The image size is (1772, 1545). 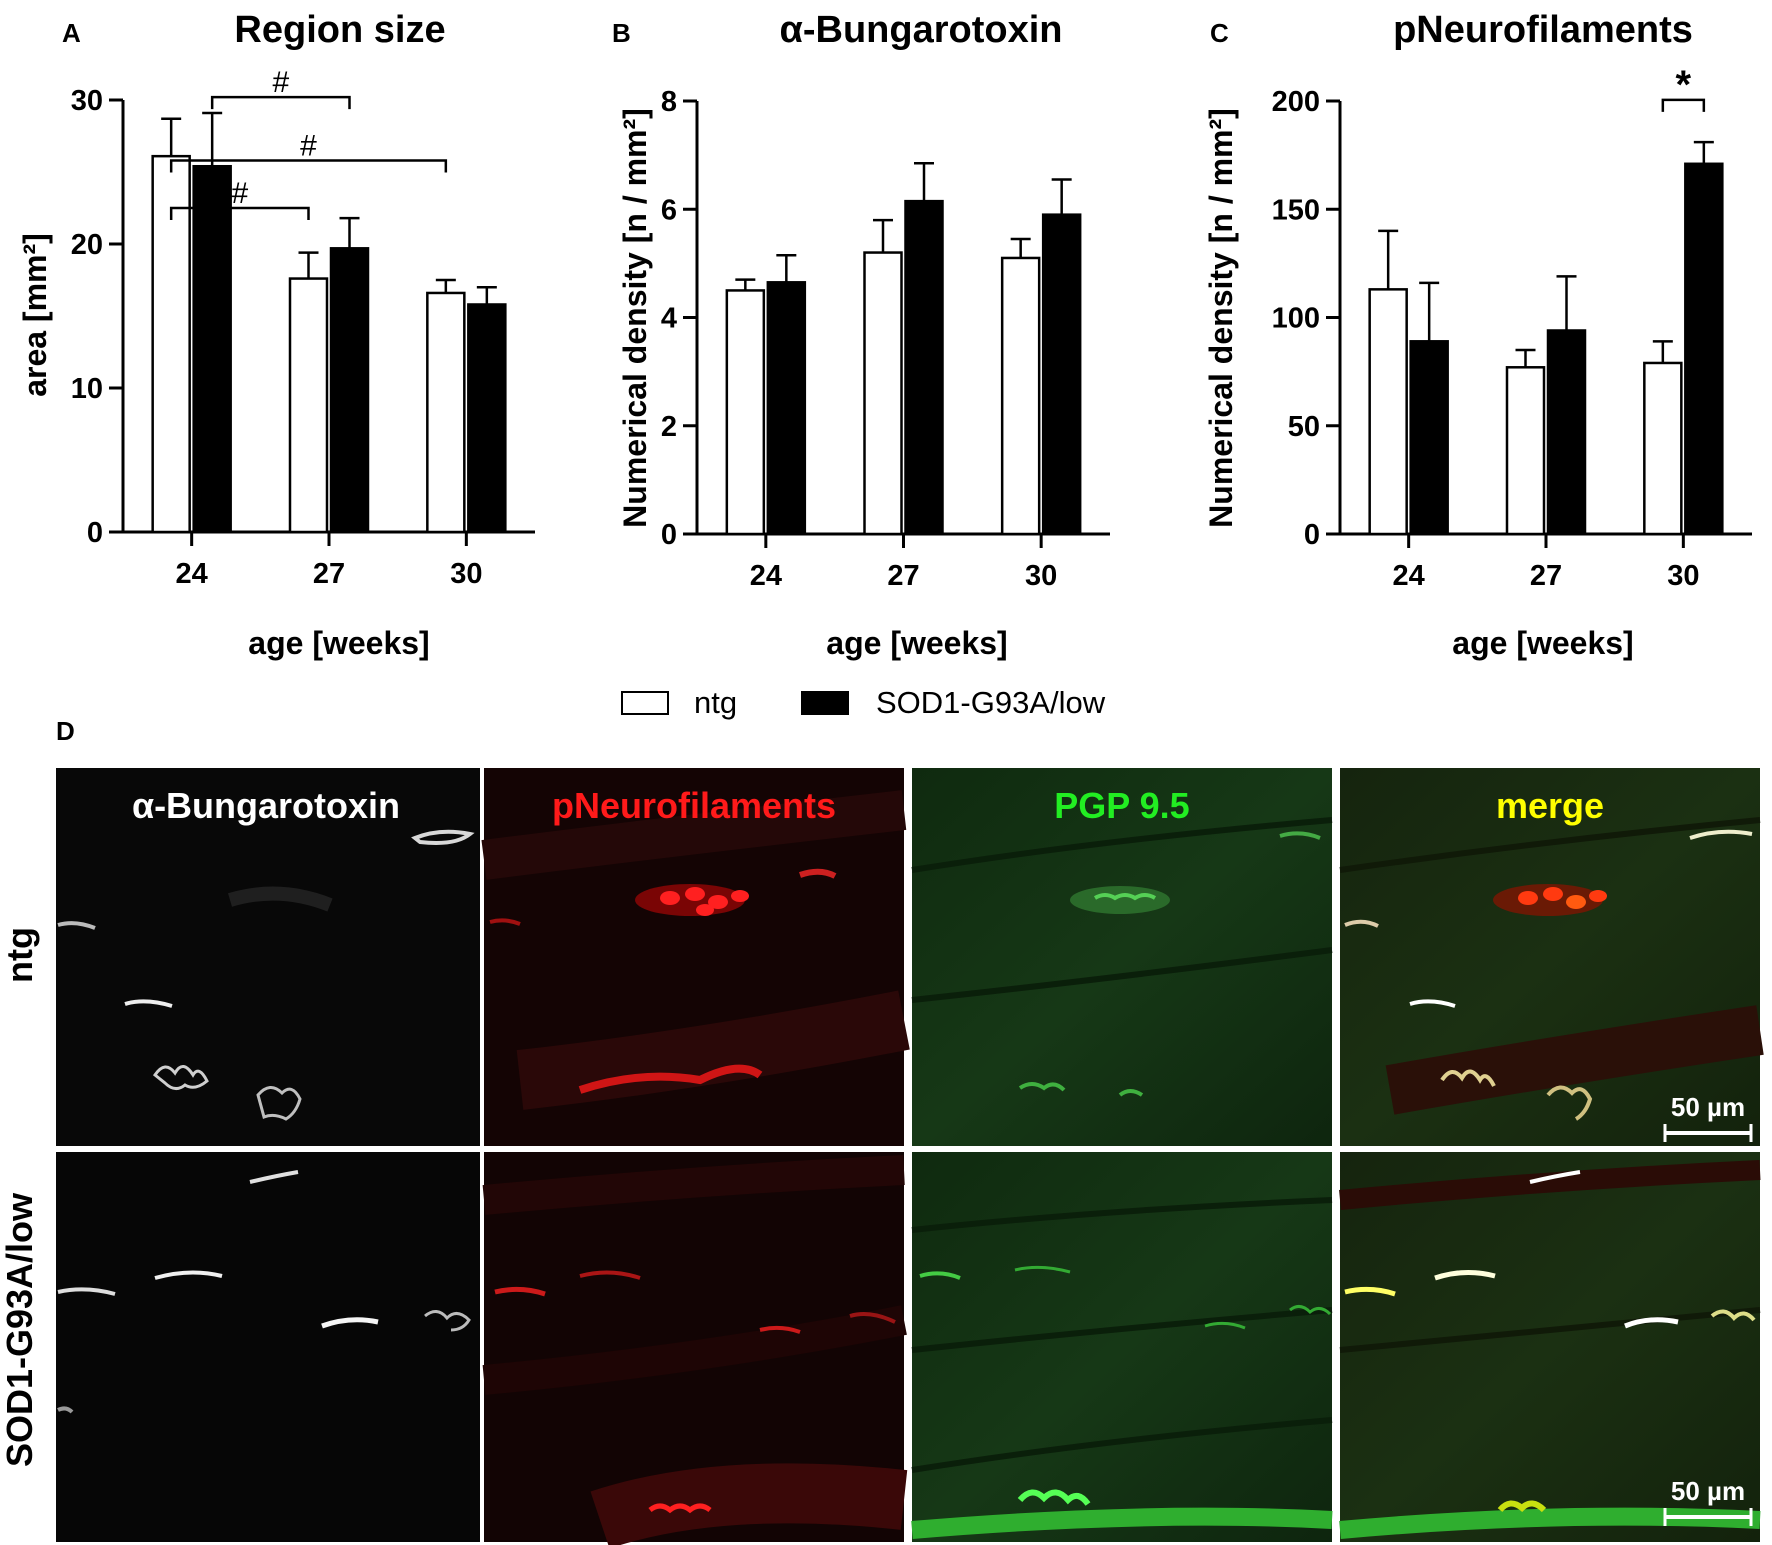 I want to click on y-axis-label: area [mm²], so click(x=35, y=315).